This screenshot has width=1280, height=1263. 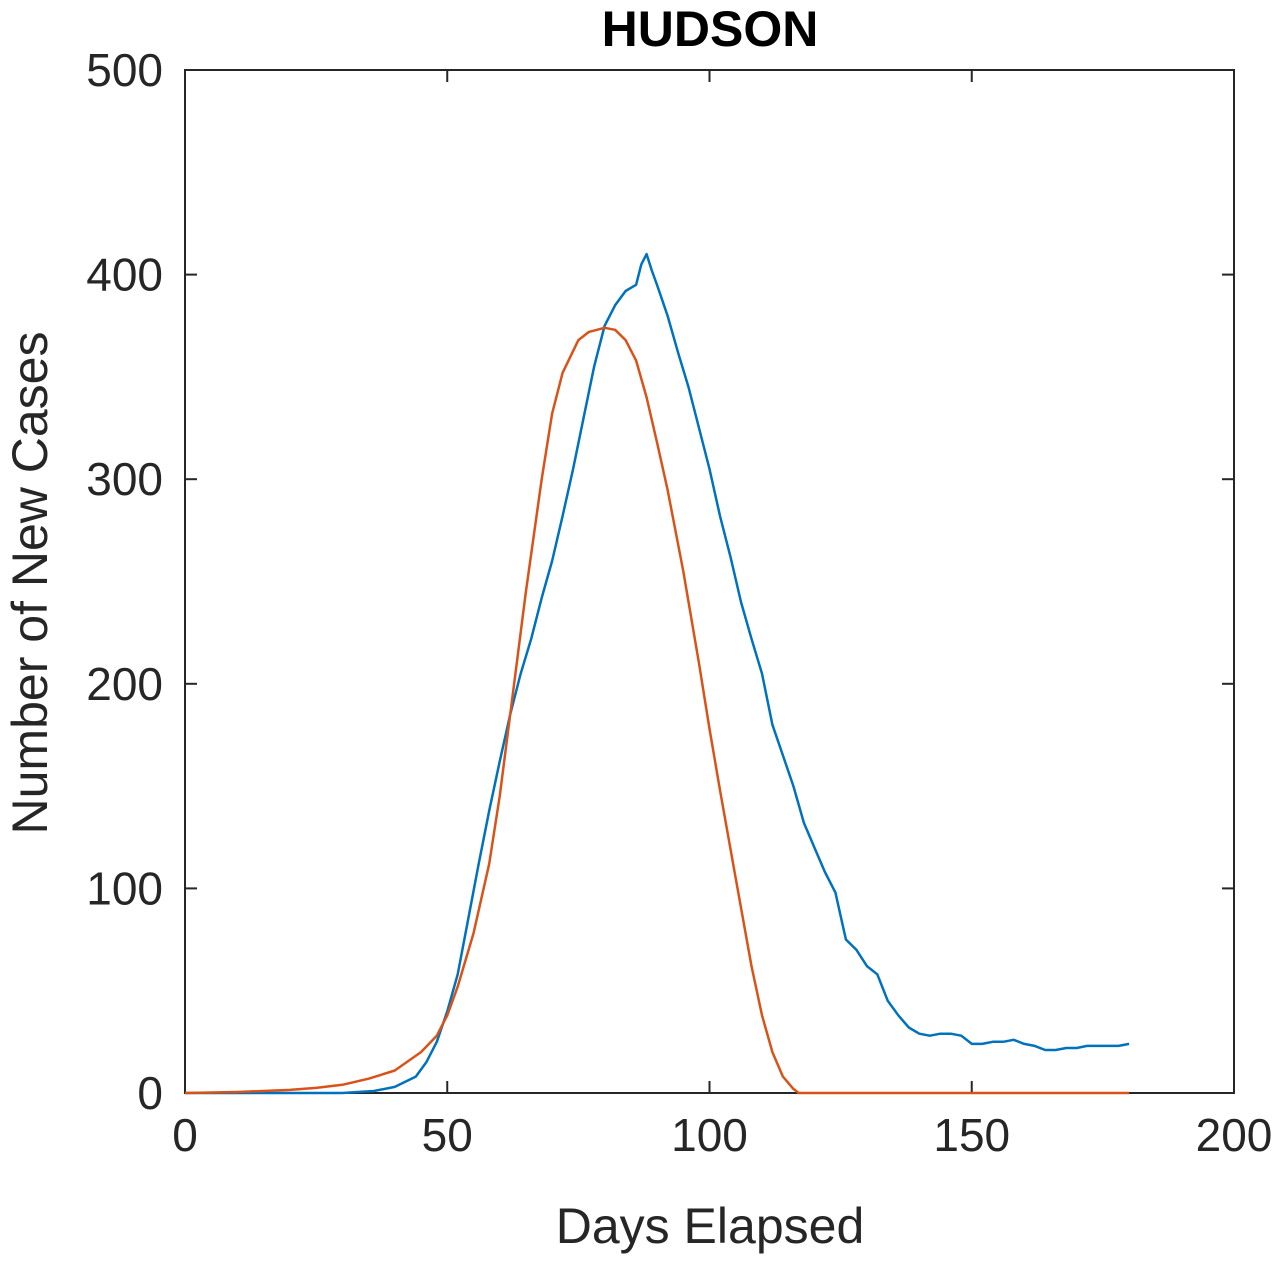 What do you see at coordinates (447, 1135) in the screenshot?
I see `x-tick-label: 50` at bounding box center [447, 1135].